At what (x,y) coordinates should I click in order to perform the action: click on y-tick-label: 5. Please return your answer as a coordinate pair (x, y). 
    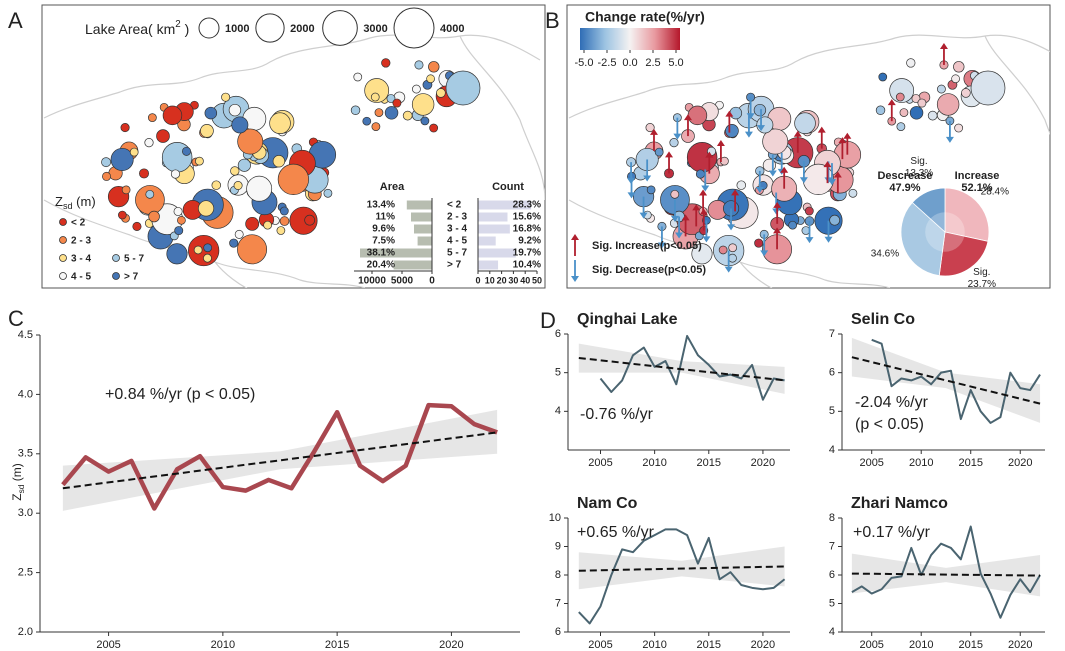
    Looking at the image, I should click on (832, 411).